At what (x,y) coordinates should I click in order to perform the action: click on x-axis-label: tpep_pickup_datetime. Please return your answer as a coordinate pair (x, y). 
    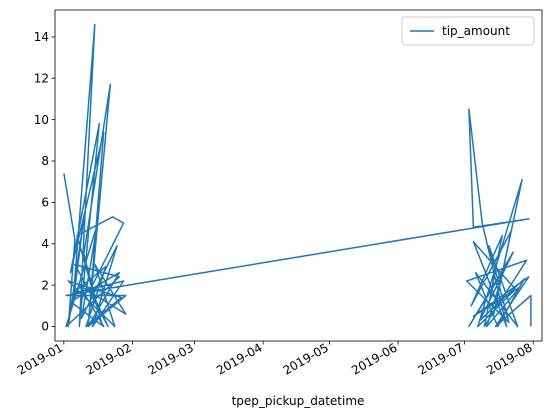
    Looking at the image, I should click on (298, 401).